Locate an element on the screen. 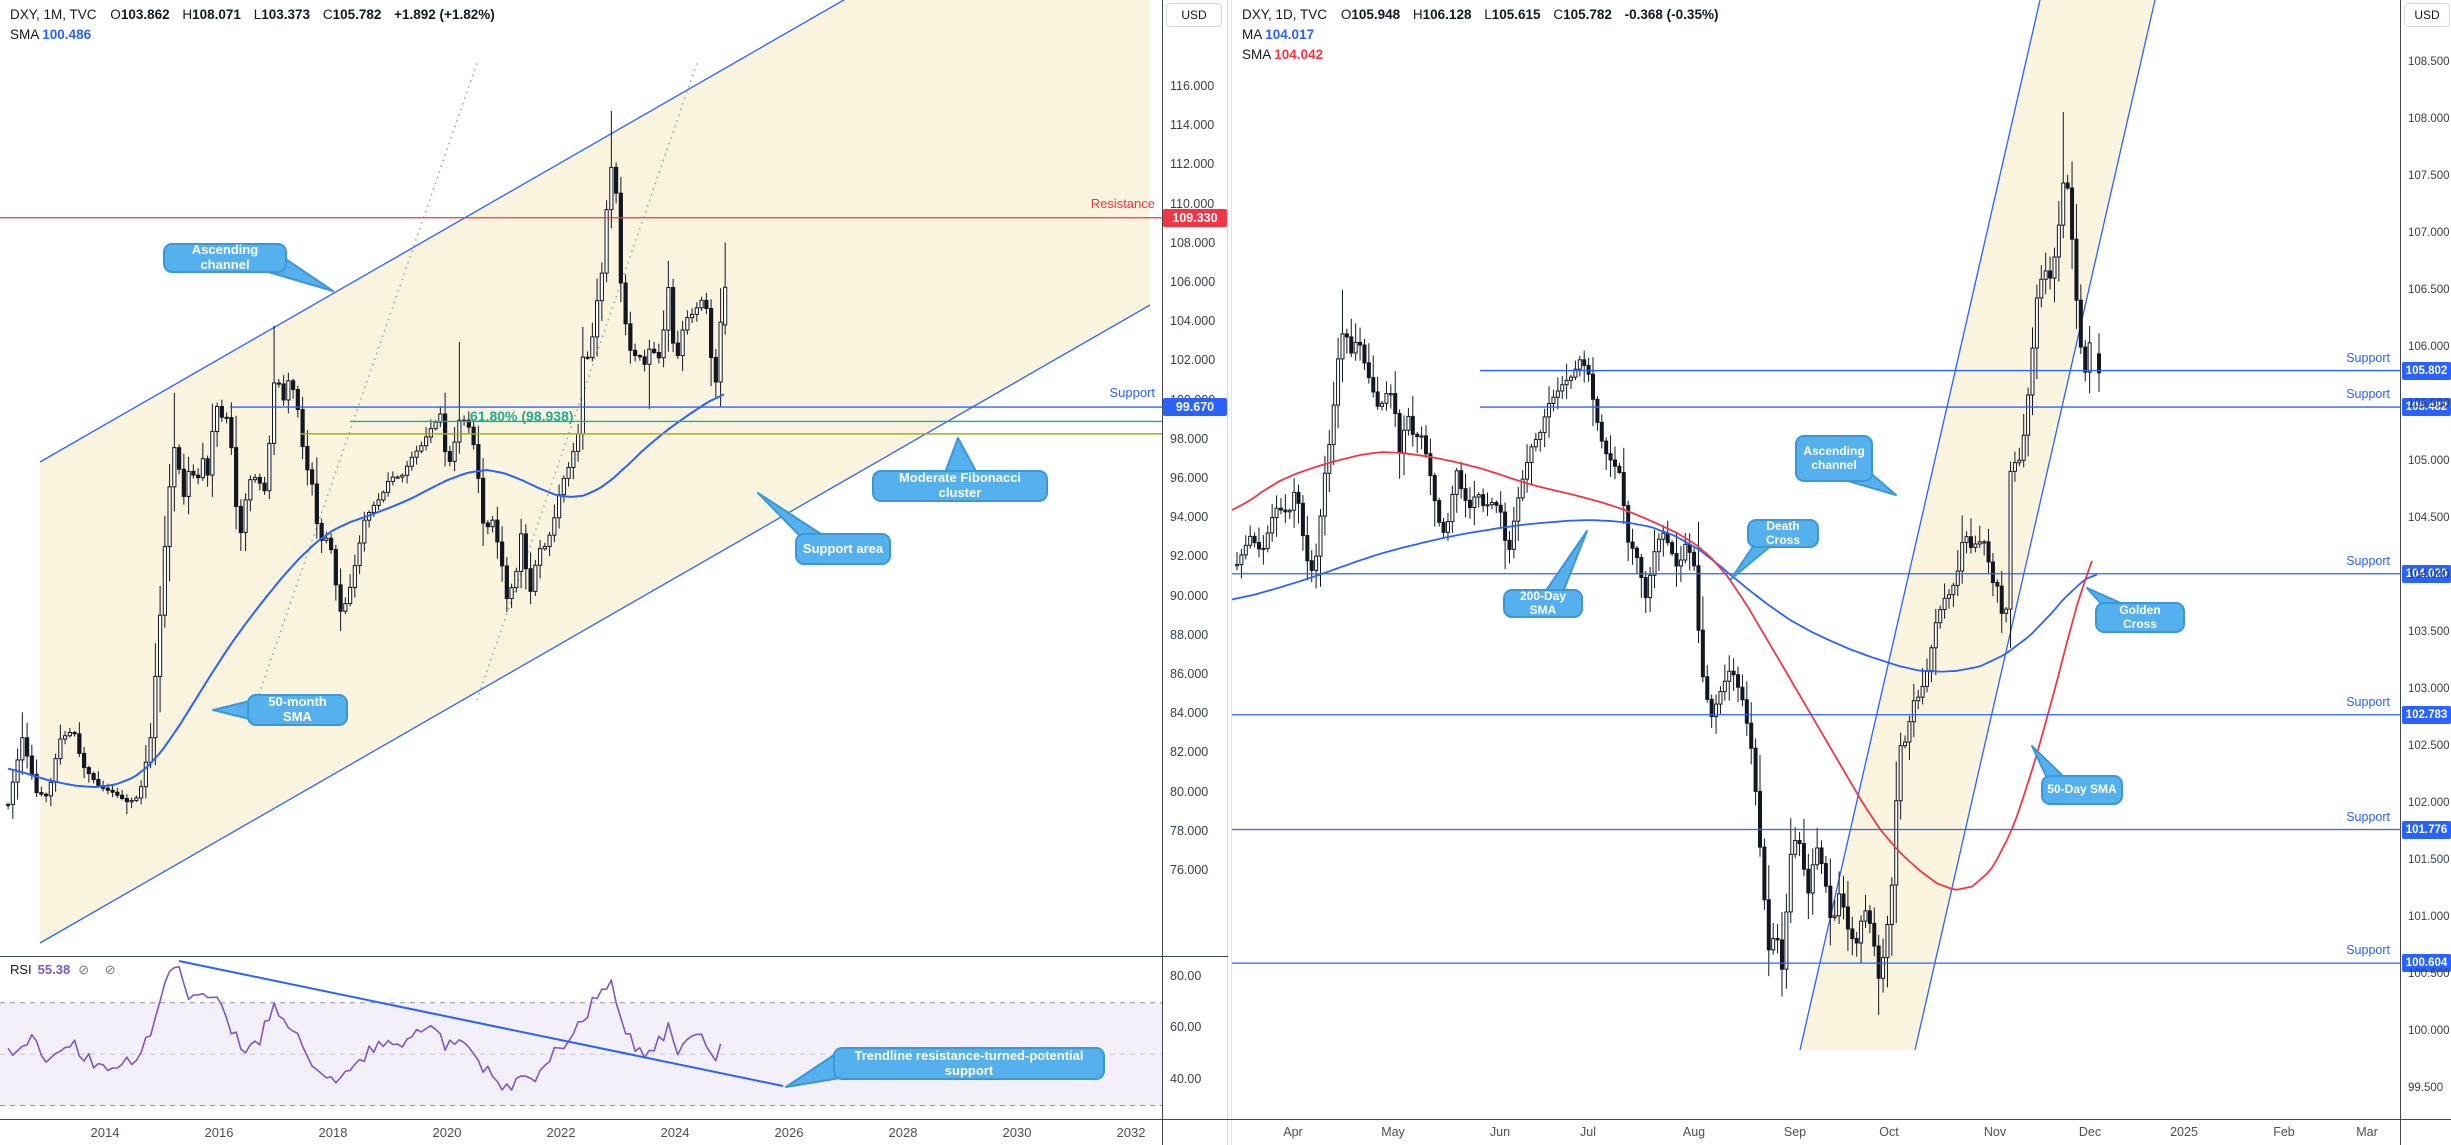 The image size is (2451, 1145). time-tick: Apr is located at coordinates (1293, 1132).